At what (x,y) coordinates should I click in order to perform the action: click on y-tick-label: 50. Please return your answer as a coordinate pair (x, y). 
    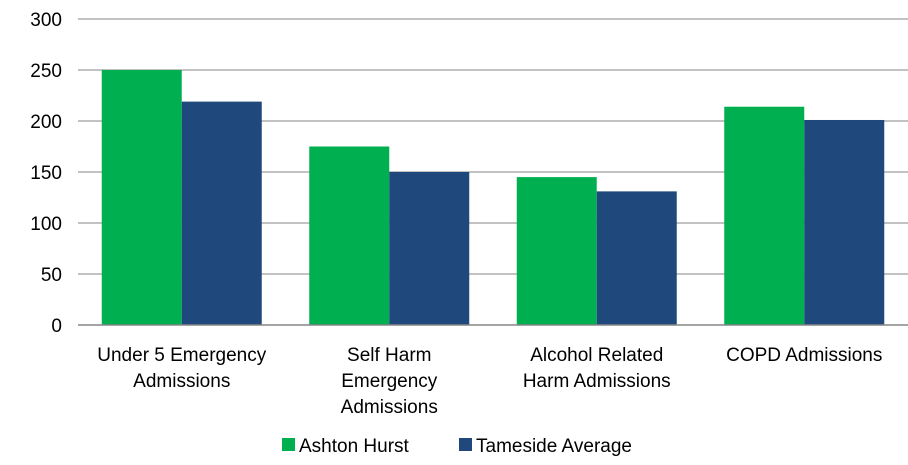
    Looking at the image, I should click on (51, 275).